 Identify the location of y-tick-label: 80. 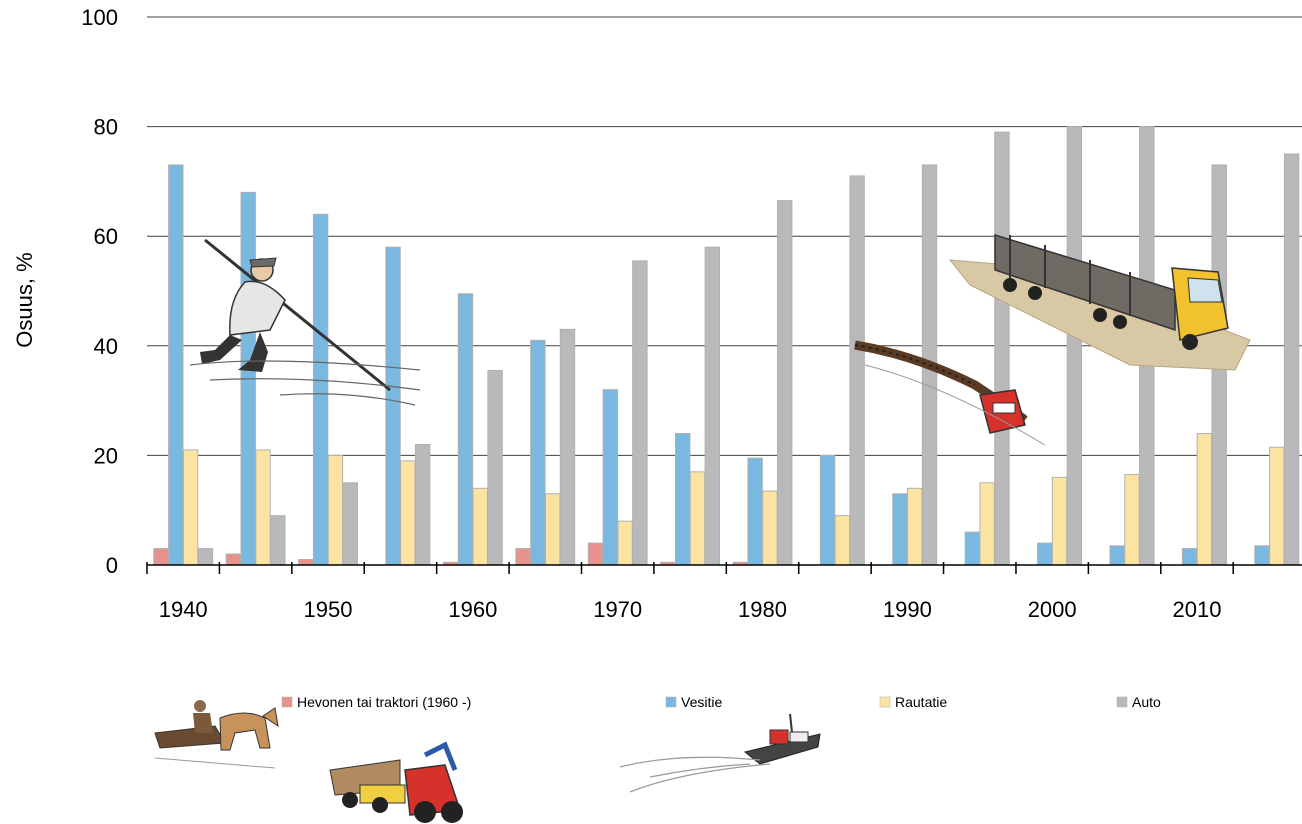
(106, 127).